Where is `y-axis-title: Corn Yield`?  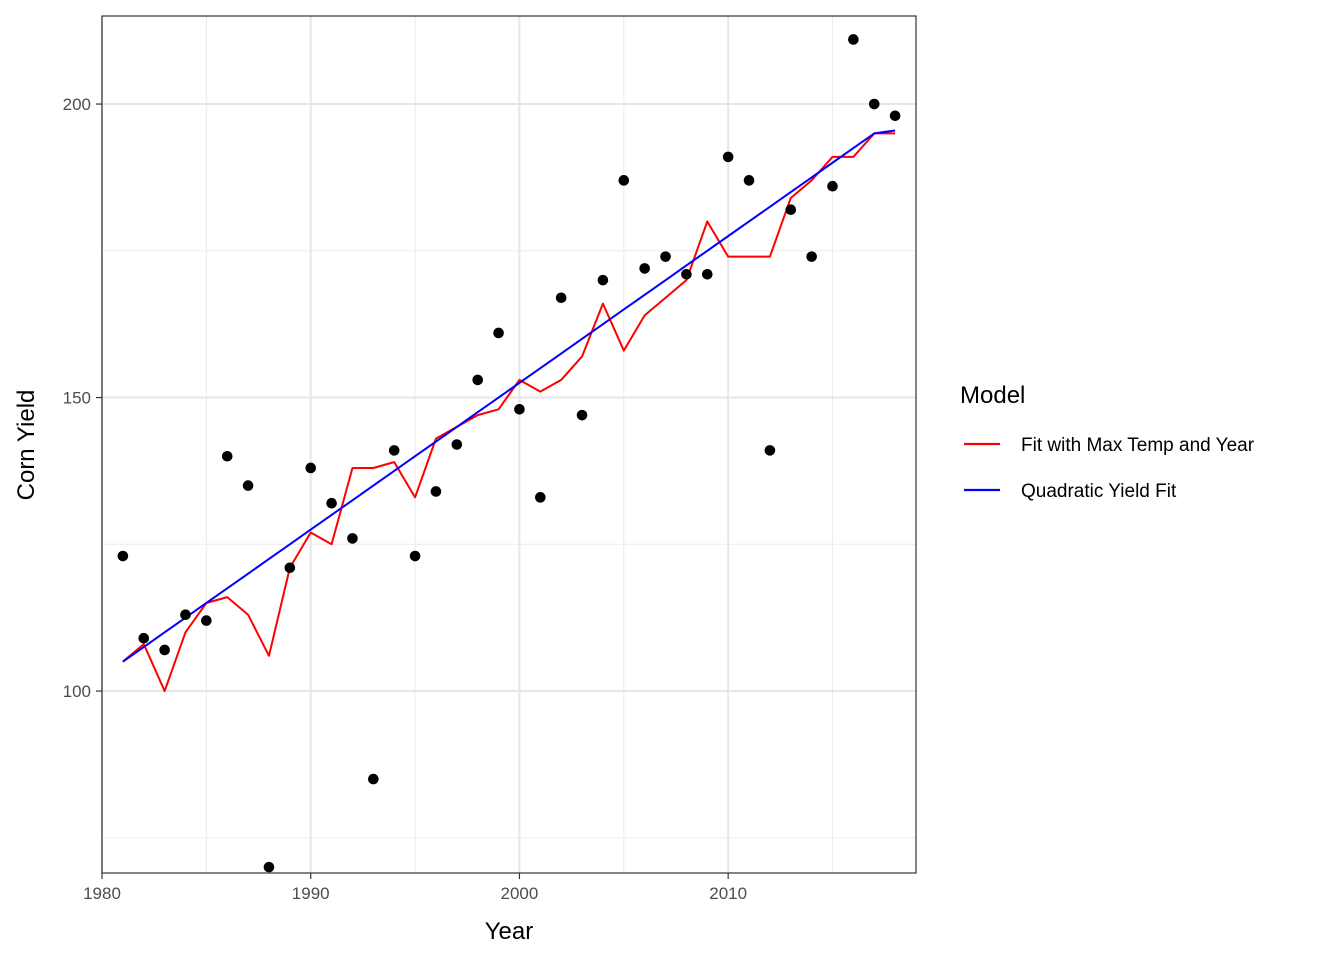 y-axis-title: Corn Yield is located at coordinates (26, 445).